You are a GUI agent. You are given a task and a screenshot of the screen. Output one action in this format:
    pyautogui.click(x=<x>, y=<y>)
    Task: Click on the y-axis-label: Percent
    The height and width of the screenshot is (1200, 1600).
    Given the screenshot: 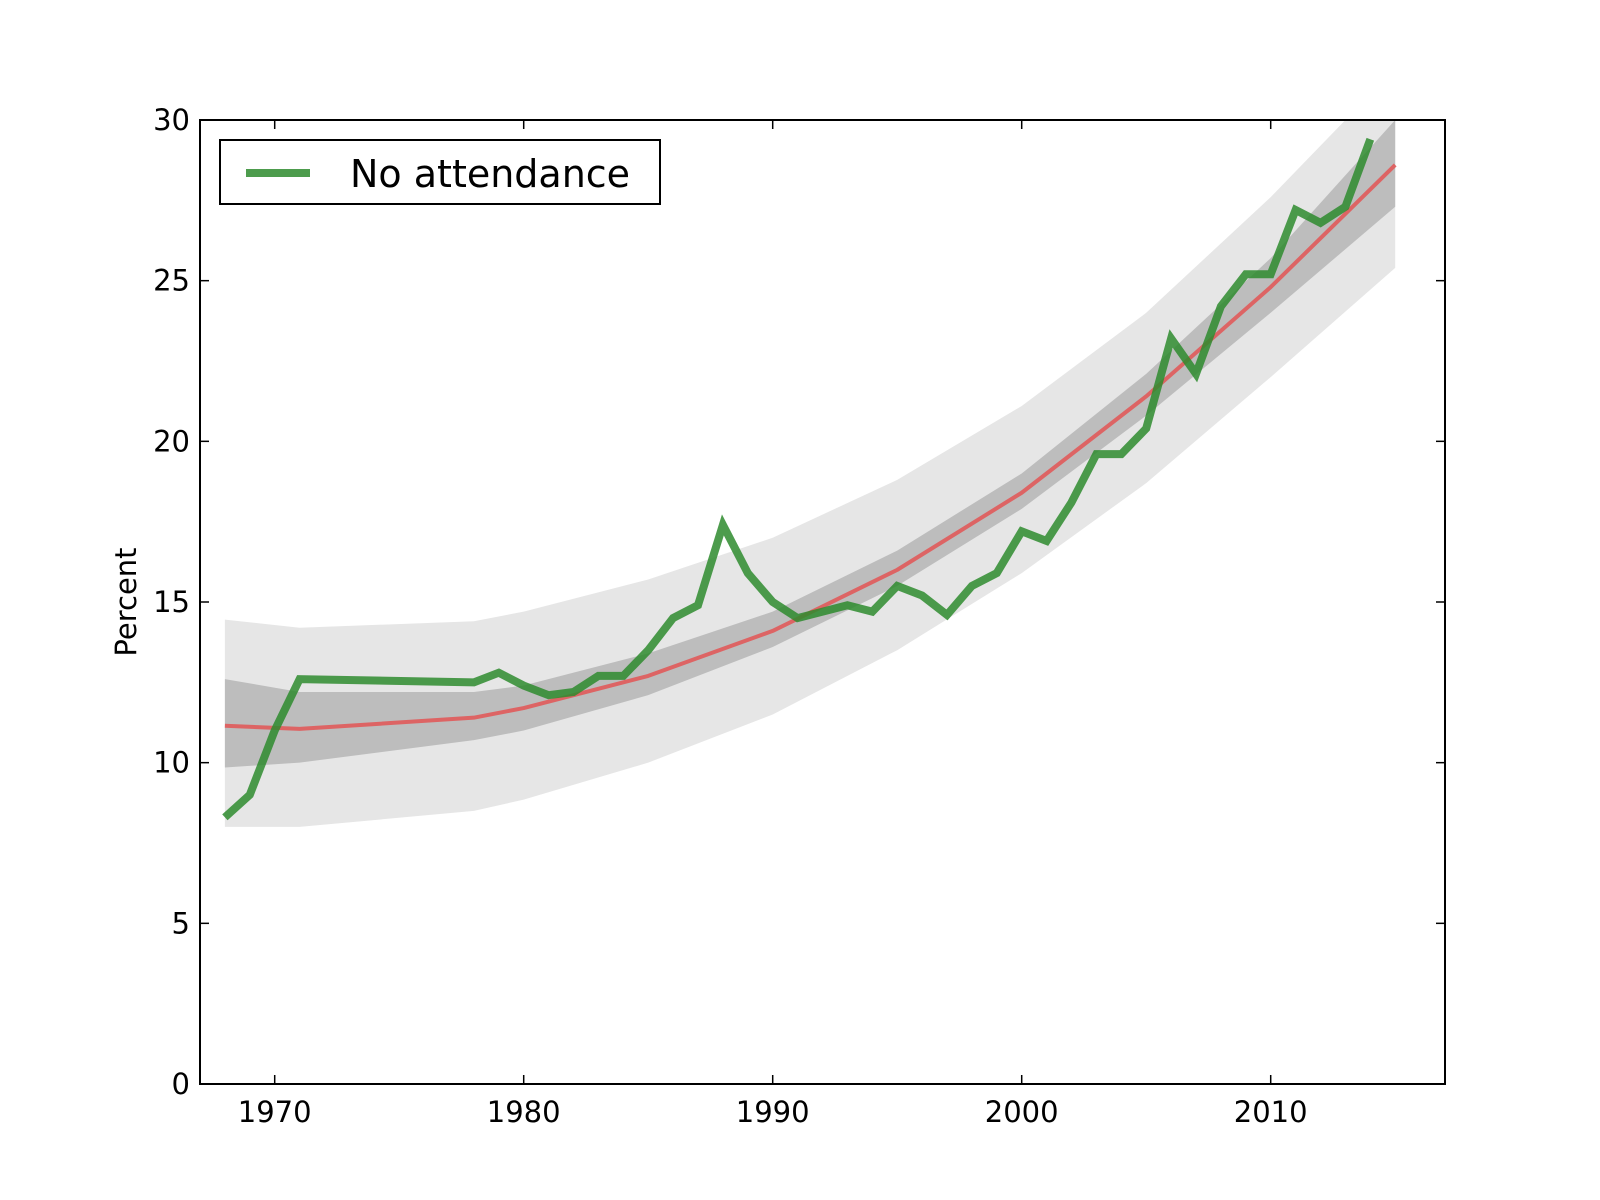 What is the action you would take?
    pyautogui.click(x=126, y=601)
    